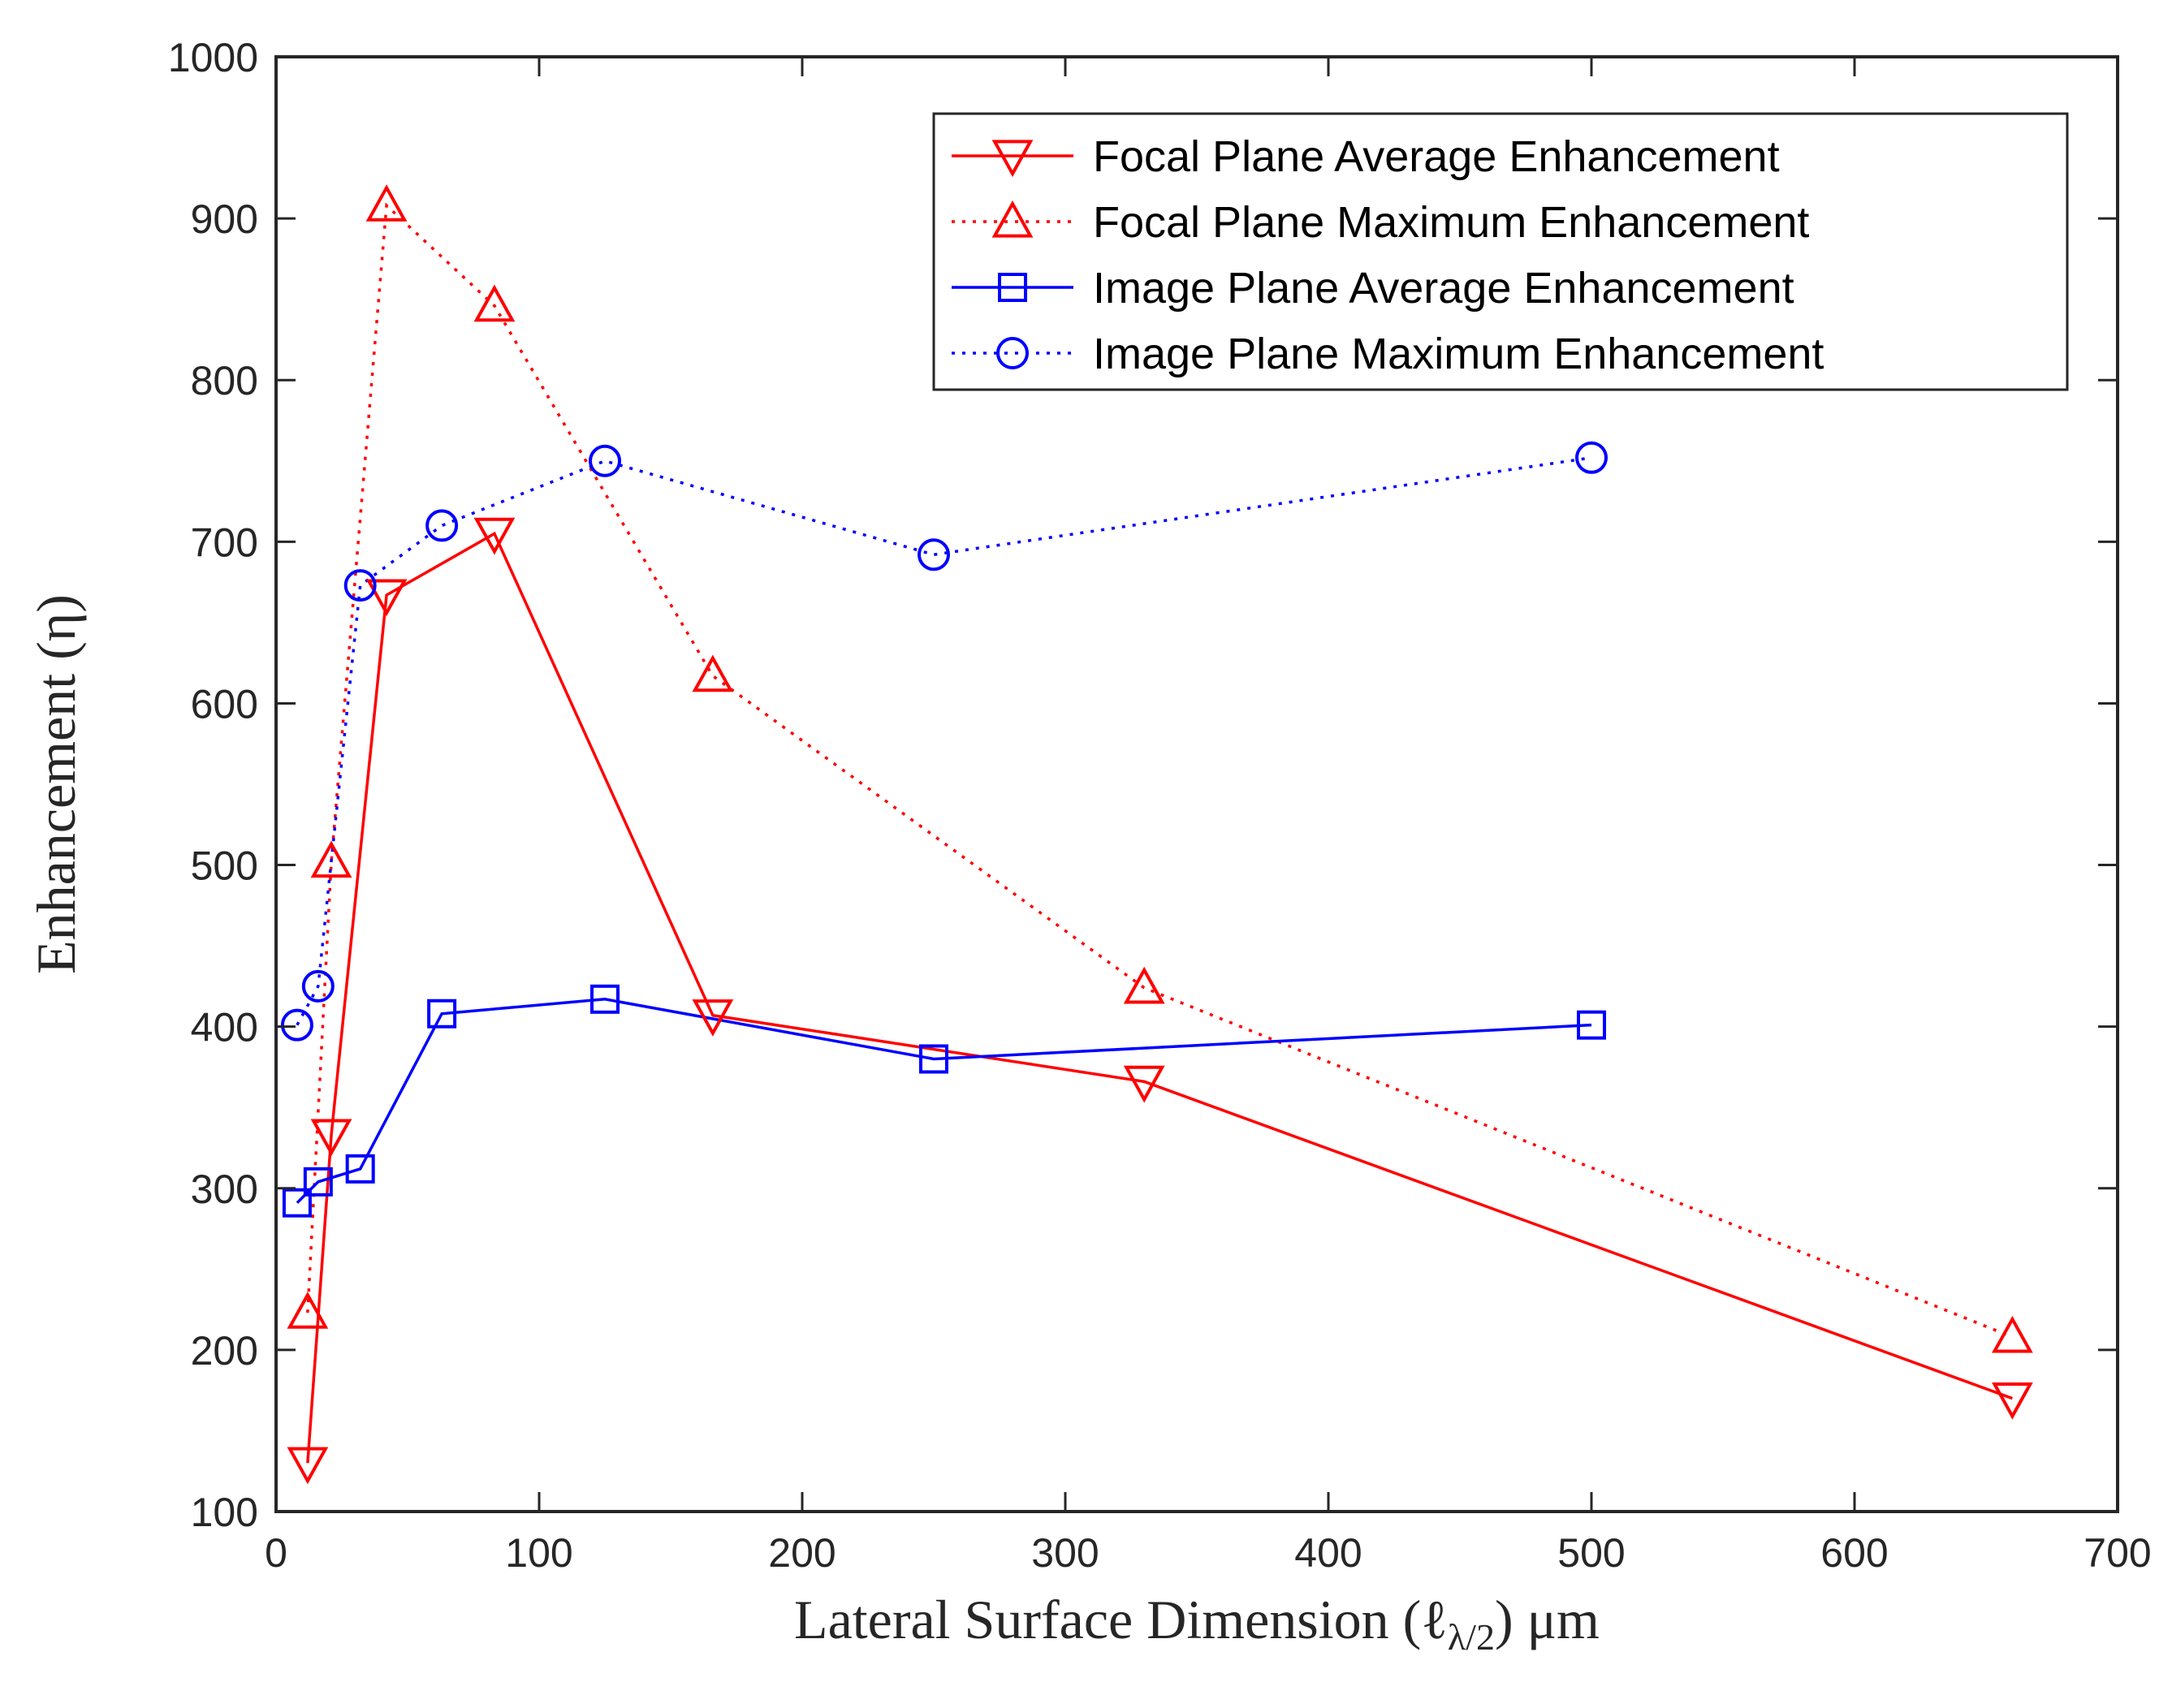  What do you see at coordinates (224, 1027) in the screenshot?
I see `y-tick-label: 400` at bounding box center [224, 1027].